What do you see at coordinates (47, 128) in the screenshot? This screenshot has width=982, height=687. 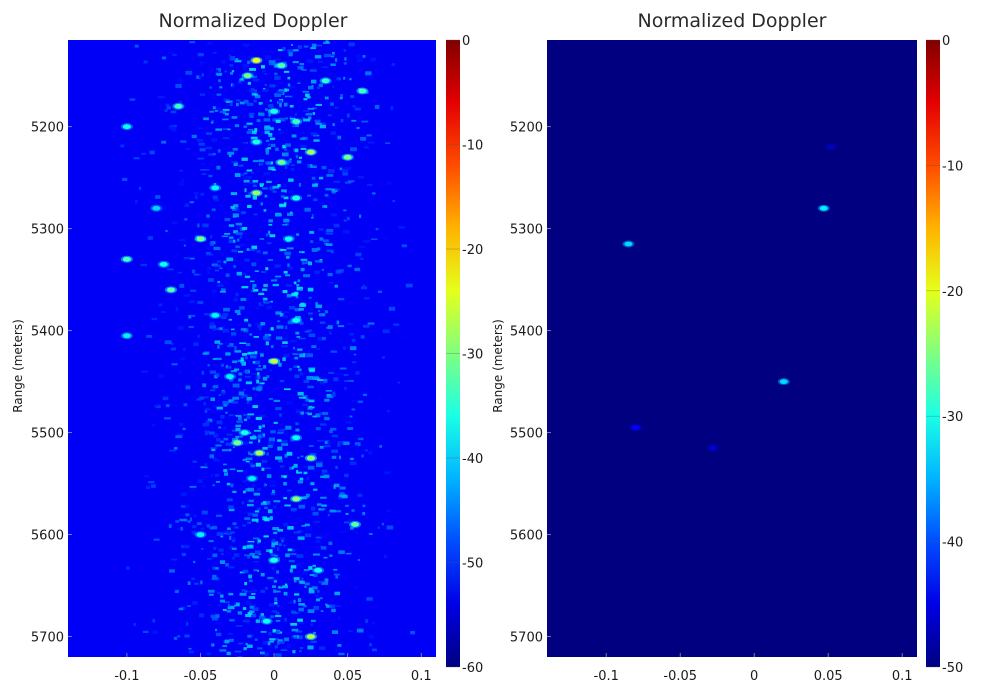 I see `y-tick-label: 5200` at bounding box center [47, 128].